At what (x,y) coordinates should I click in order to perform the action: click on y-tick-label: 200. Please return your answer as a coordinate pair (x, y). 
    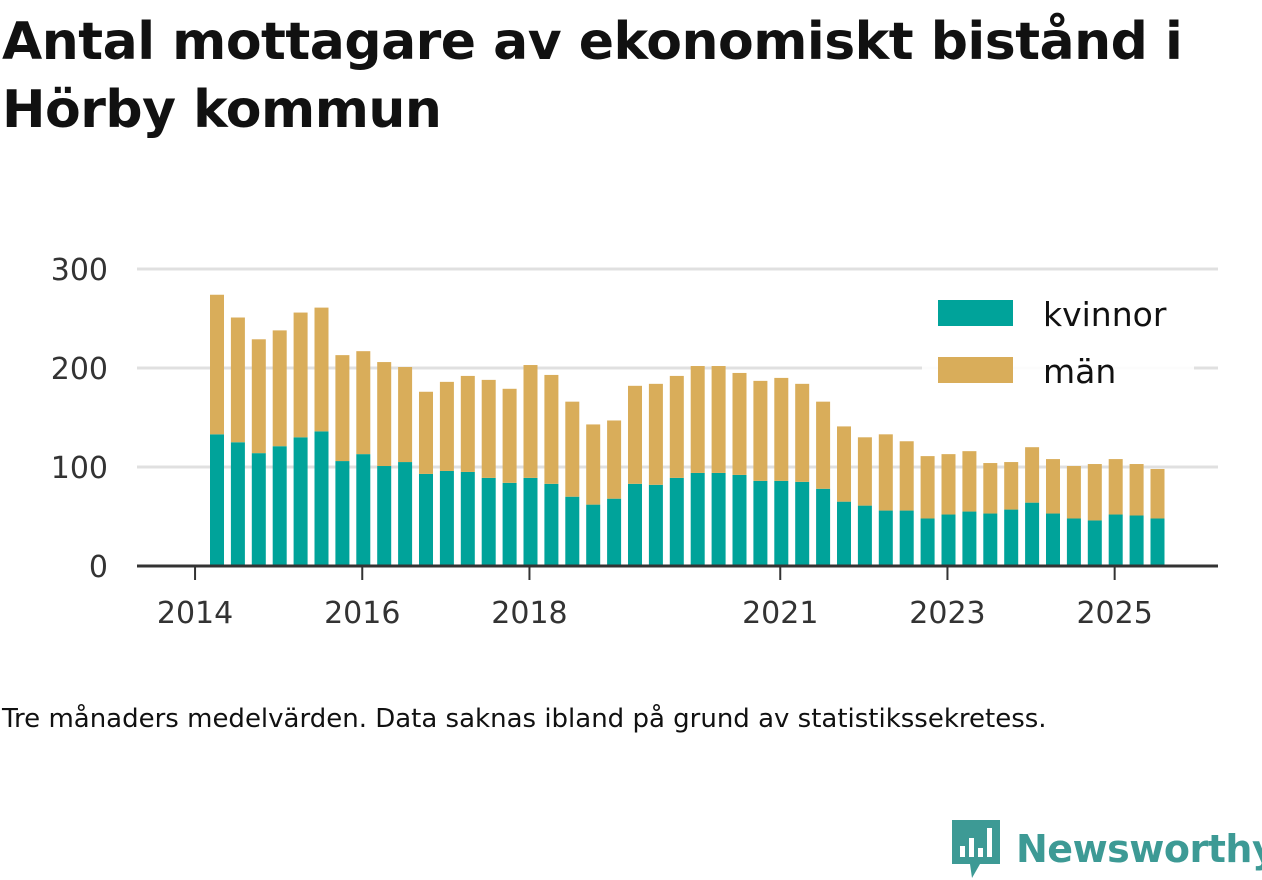
    Looking at the image, I should click on (79, 369).